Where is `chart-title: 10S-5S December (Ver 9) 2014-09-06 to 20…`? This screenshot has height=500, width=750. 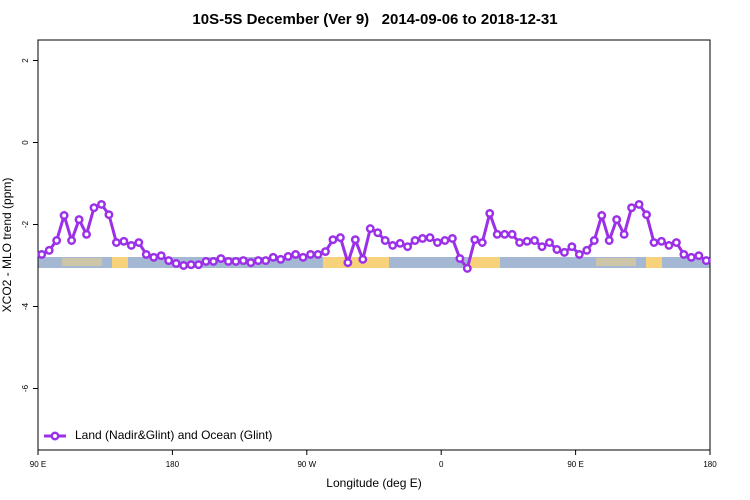 chart-title: 10S-5S December (Ver 9) 2014-09-06 to 20… is located at coordinates (374, 19).